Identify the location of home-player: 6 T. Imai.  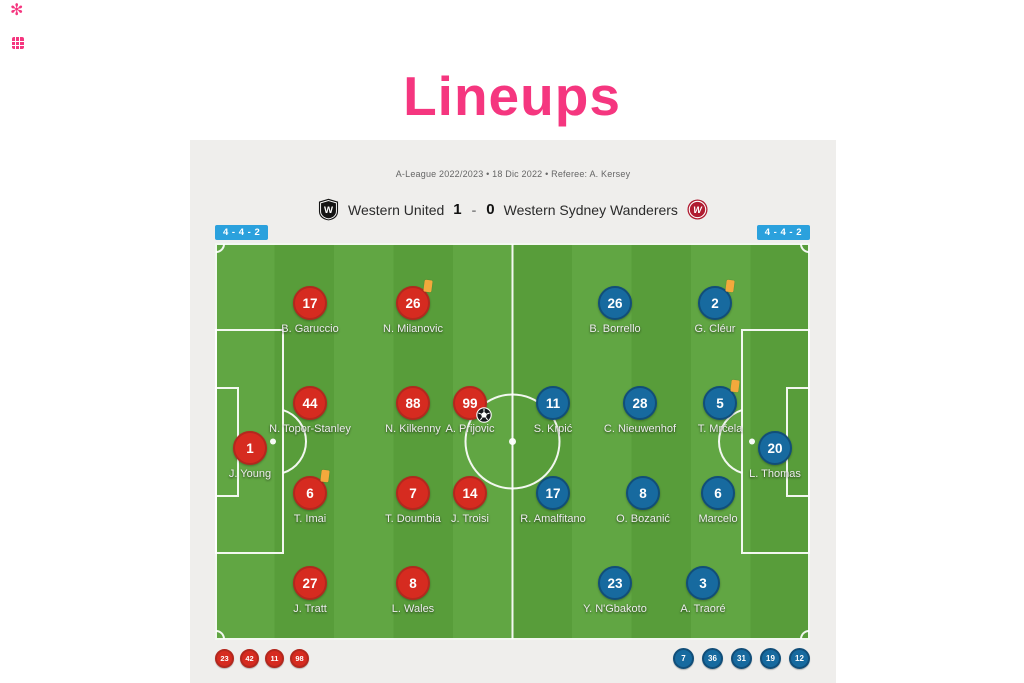
(310, 497).